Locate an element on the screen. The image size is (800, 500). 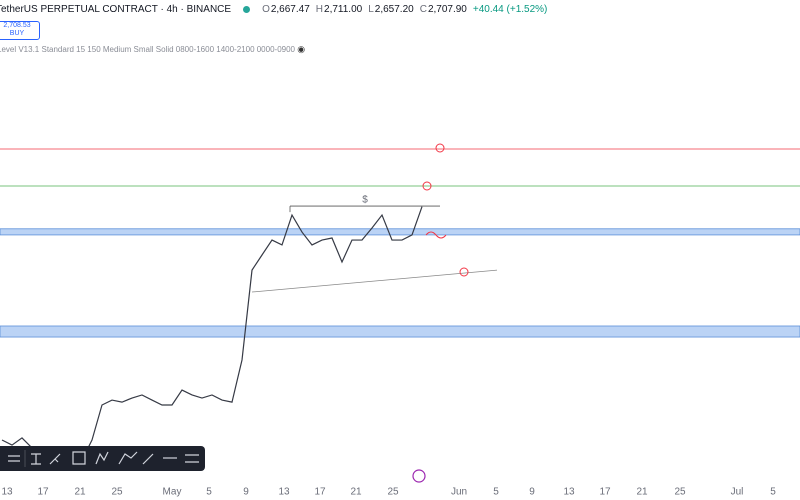
ohlc-value: 2,657.20 is located at coordinates (394, 9).